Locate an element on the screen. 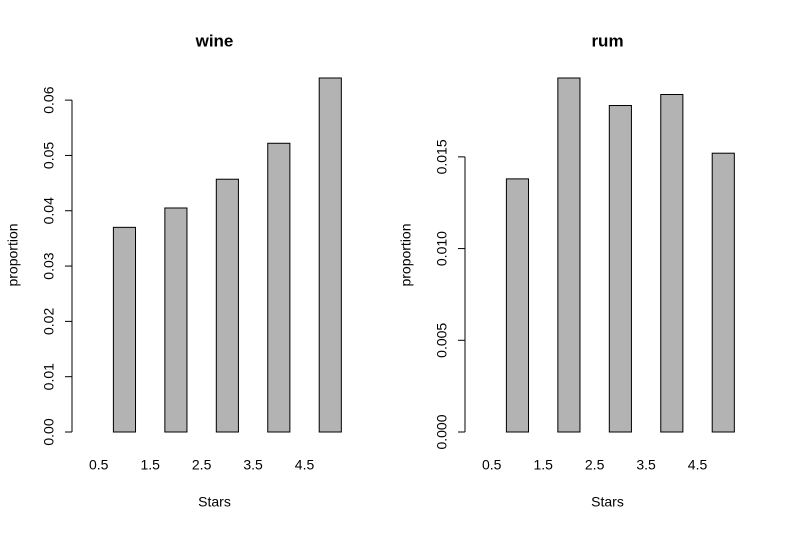 The width and height of the screenshot is (785, 533). chart-title: wine is located at coordinates (214, 40).